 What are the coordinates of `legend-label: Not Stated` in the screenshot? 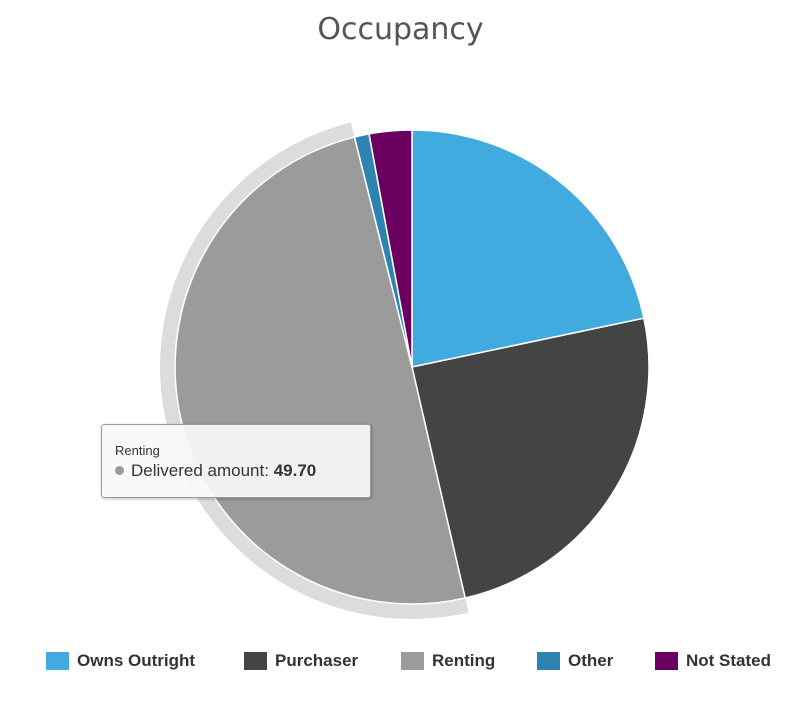 It's located at (728, 660).